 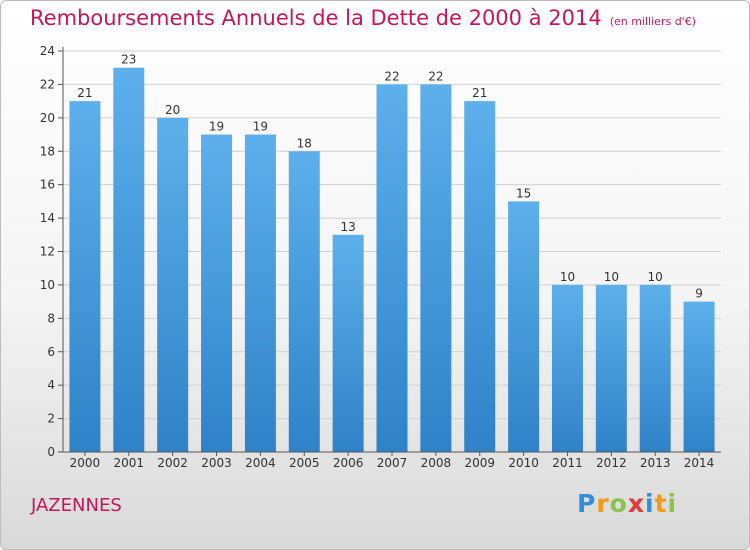 I want to click on logo-letter: x, so click(x=636, y=503).